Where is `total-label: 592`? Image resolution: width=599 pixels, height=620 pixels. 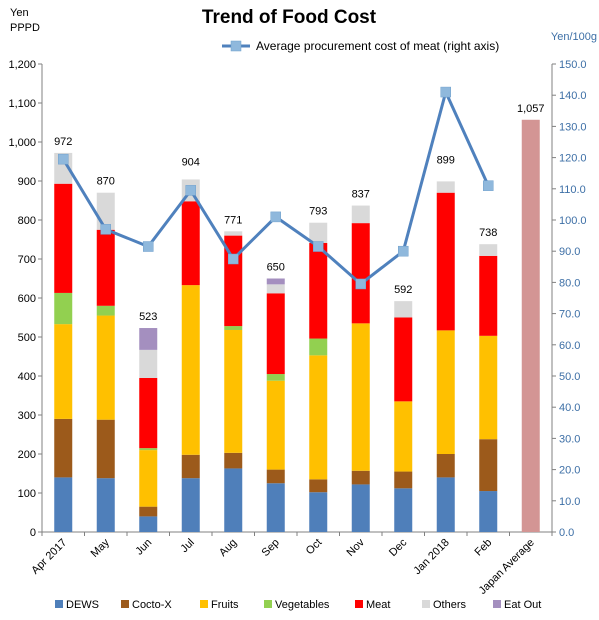
total-label: 592 is located at coordinates (403, 290).